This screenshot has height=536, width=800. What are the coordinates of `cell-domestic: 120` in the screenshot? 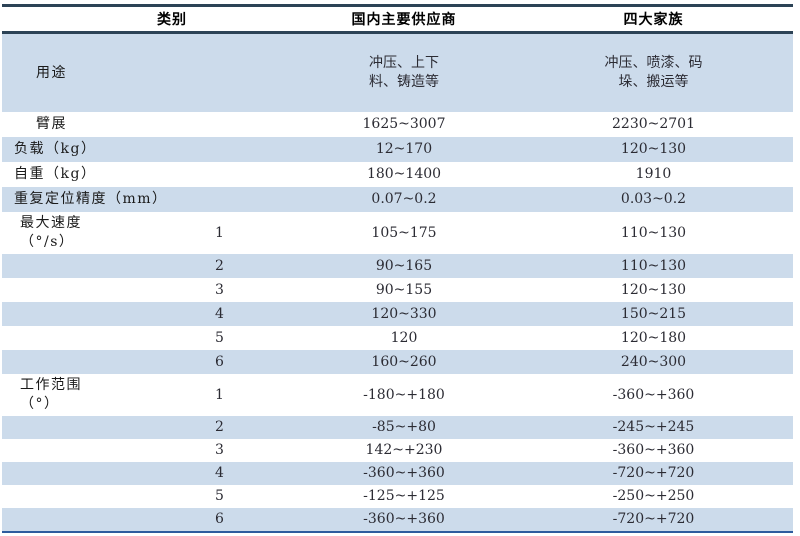 It's located at (404, 337).